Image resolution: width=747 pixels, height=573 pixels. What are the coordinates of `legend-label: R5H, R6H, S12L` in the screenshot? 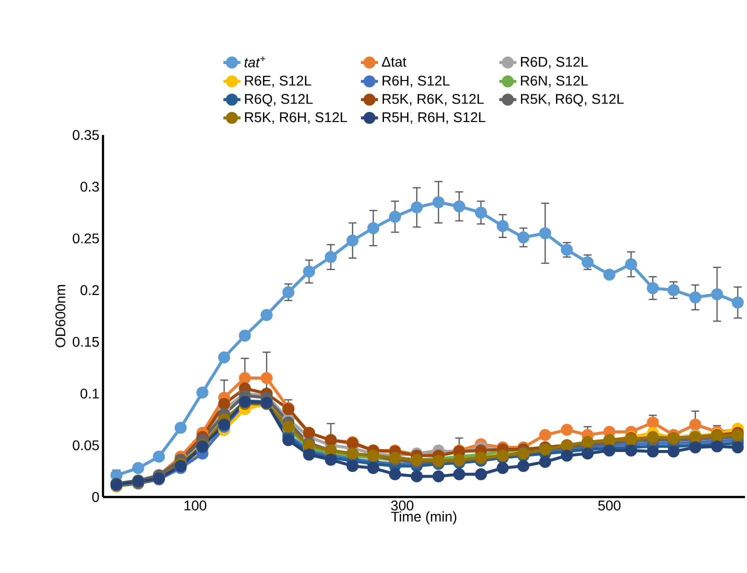 It's located at (434, 118).